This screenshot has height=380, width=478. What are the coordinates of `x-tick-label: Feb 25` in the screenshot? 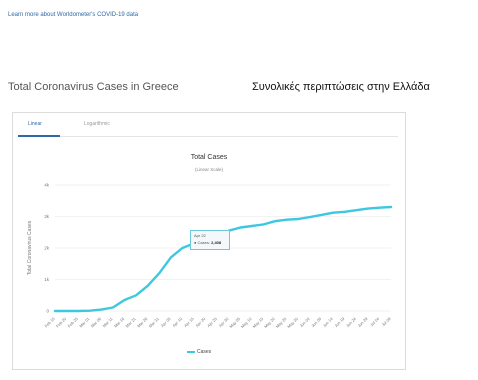 It's located at (73, 322).